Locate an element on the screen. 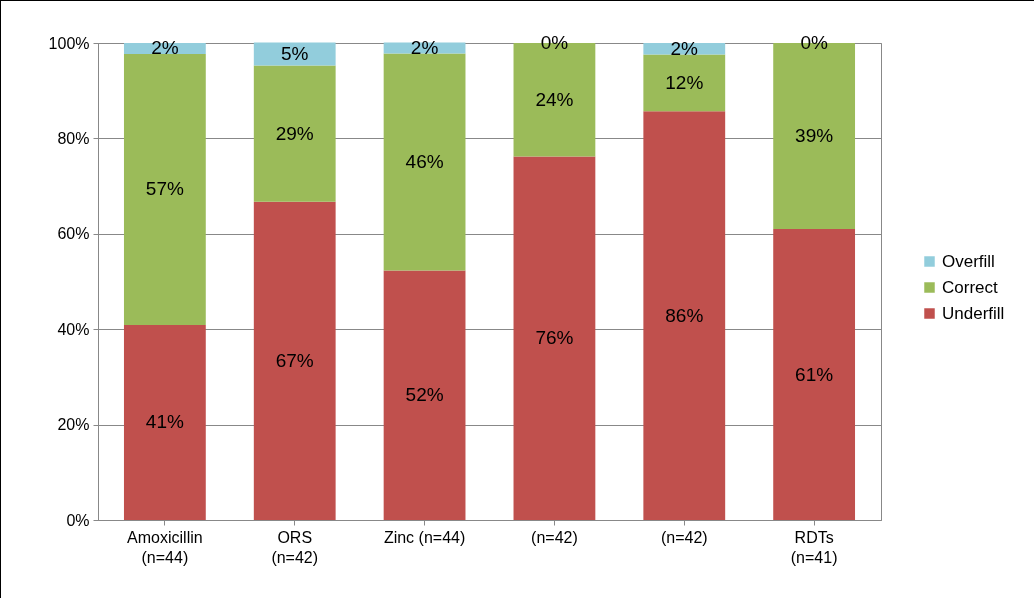 This screenshot has height=600, width=1036. data-label: 67% is located at coordinates (294, 360).